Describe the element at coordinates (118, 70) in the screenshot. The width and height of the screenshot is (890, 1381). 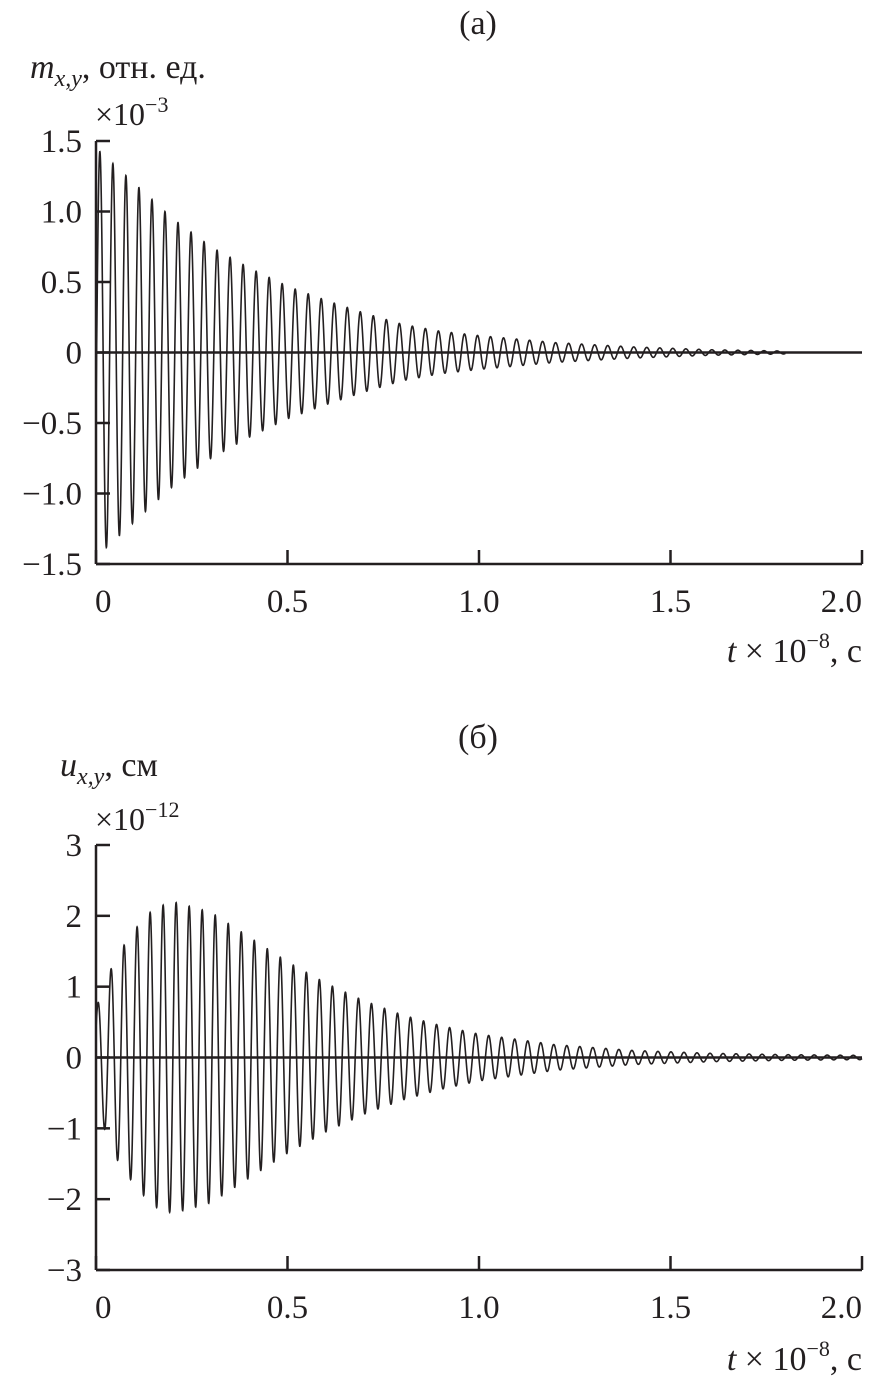
I see `y-axis-label: mx,y, отн. ед.` at that location.